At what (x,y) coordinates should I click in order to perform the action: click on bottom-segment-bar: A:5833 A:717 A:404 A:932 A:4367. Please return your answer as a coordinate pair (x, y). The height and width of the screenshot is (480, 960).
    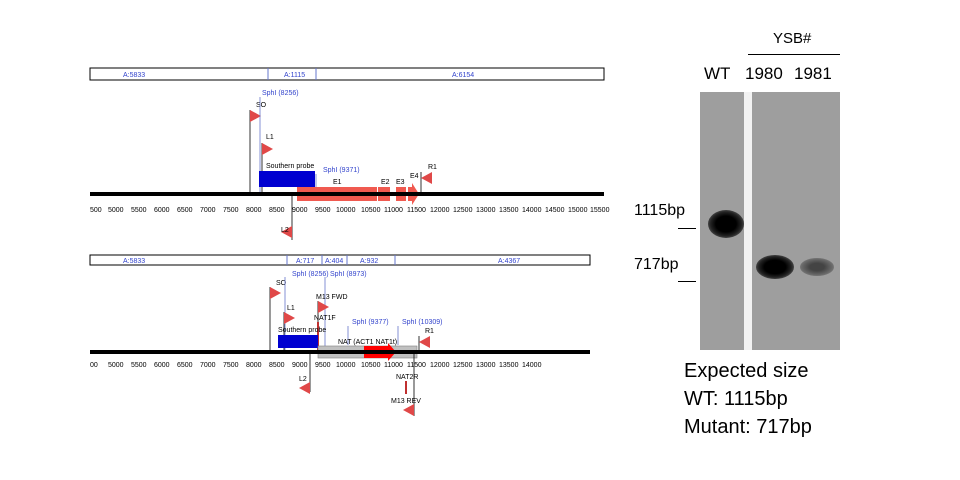
    Looking at the image, I should click on (340, 260).